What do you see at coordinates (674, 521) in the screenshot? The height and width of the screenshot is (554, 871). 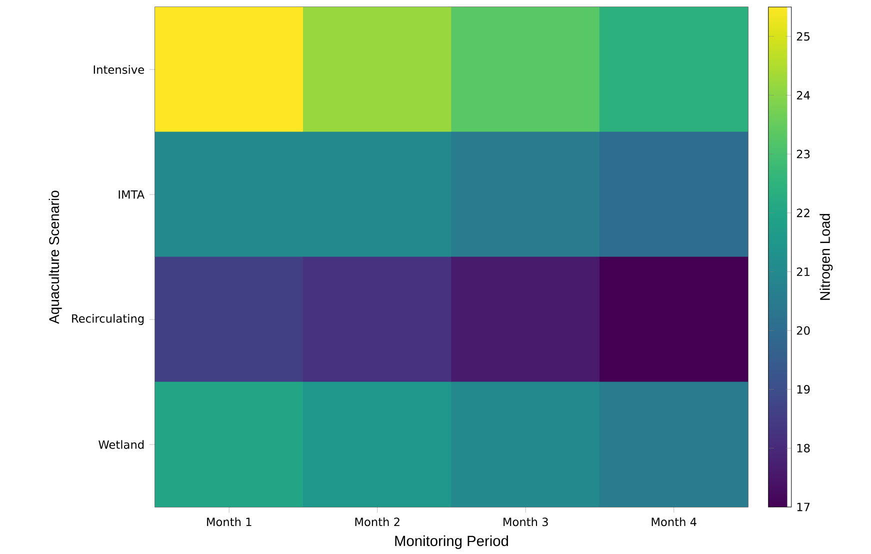 I see `x-tick-label: Month 4` at bounding box center [674, 521].